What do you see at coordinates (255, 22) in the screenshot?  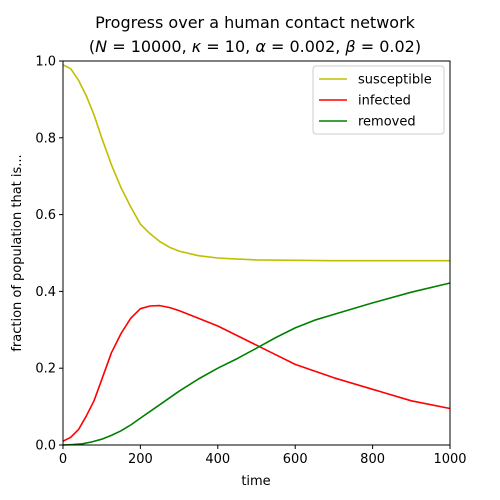 I see `chart-title: Progress over a human contact network` at bounding box center [255, 22].